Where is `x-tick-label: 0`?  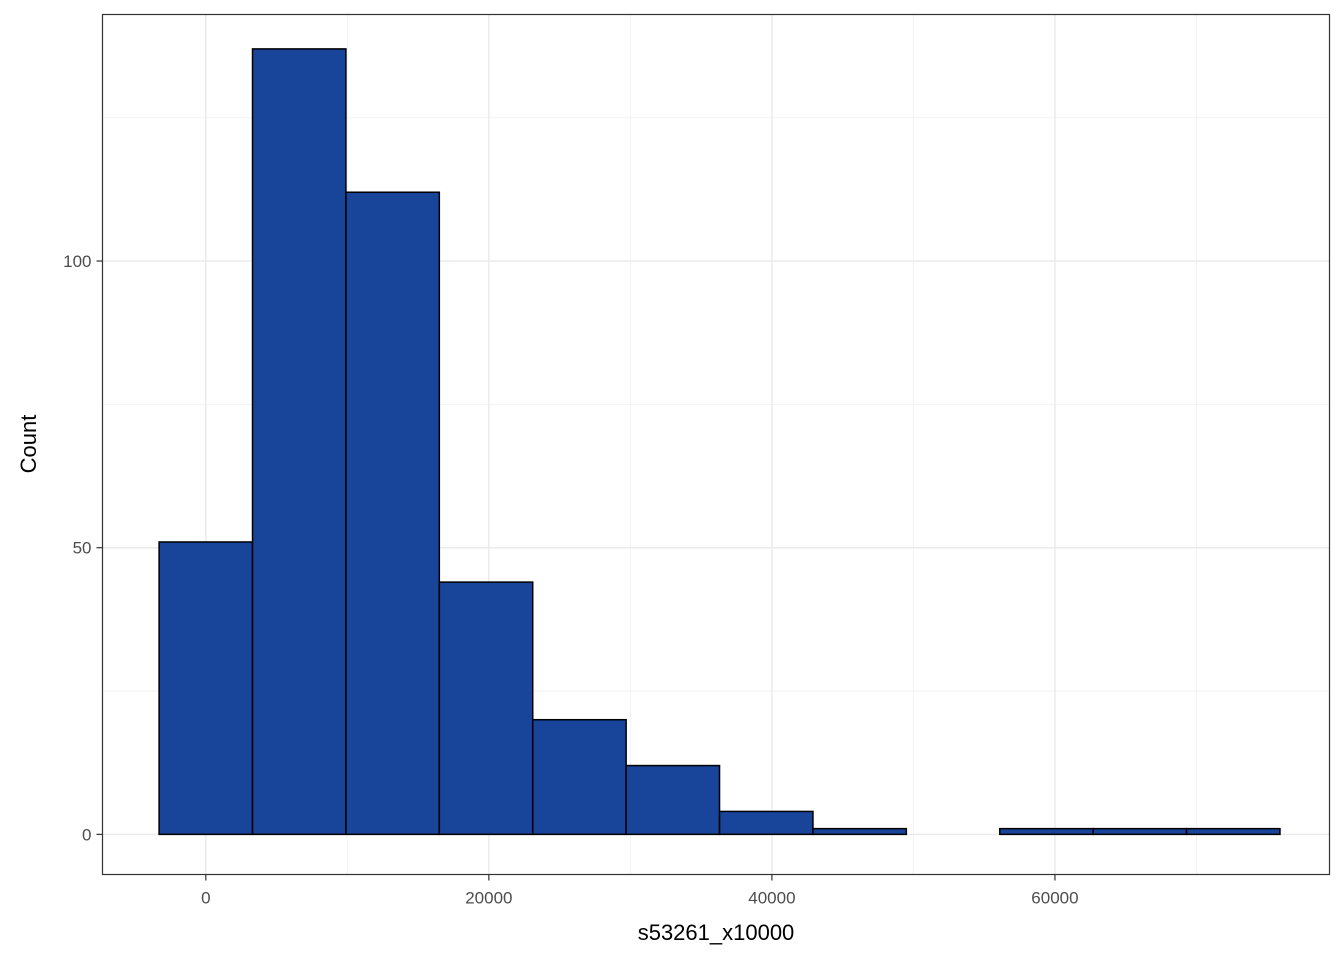 x-tick-label: 0 is located at coordinates (205, 898).